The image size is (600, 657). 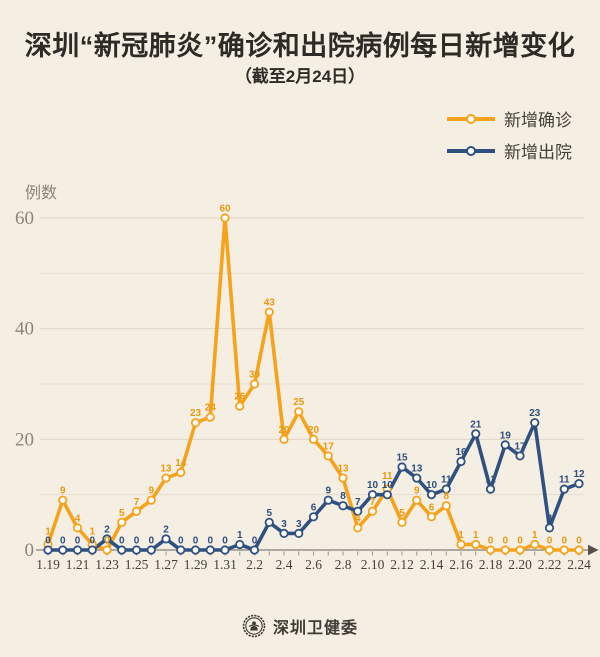 What do you see at coordinates (240, 397) in the screenshot?
I see `svg-text: 26` at bounding box center [240, 397].